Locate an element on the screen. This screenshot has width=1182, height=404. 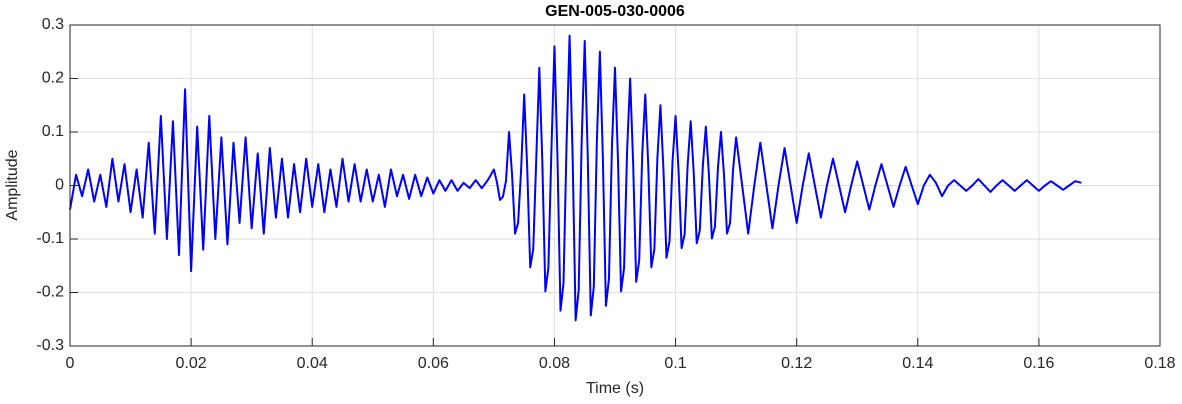
x-tick-label: 0.02 is located at coordinates (191, 363).